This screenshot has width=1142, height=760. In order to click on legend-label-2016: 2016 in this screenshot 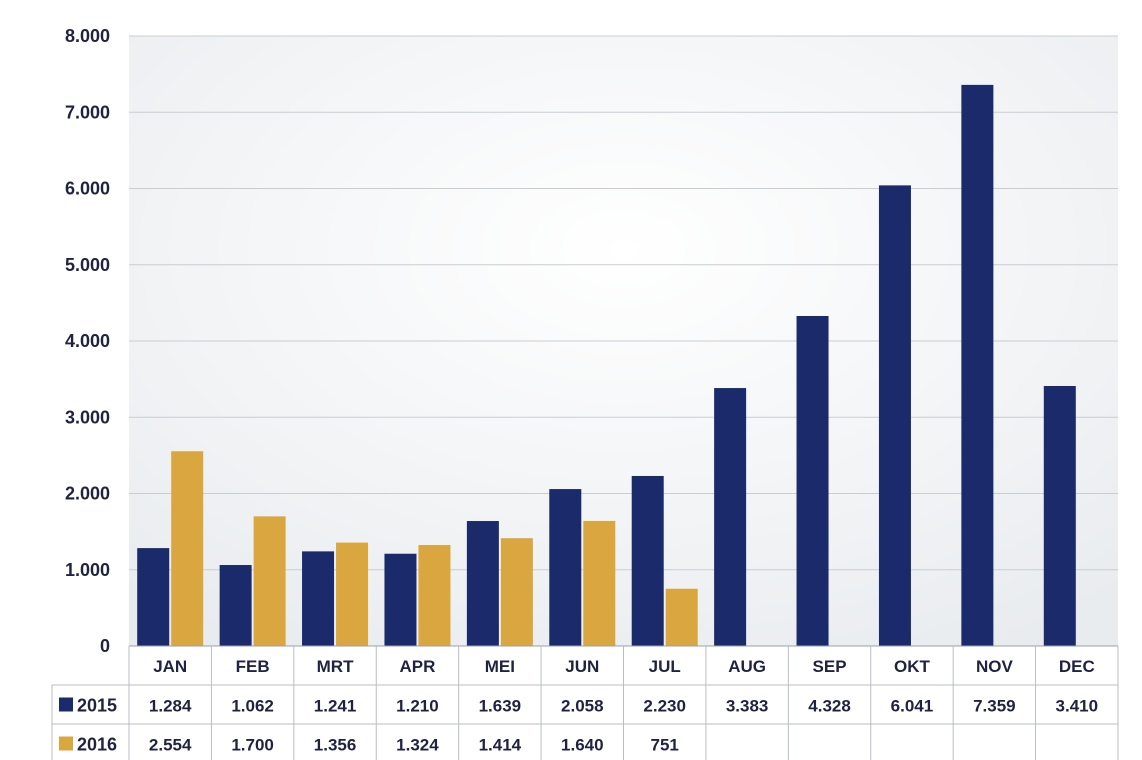, I will do `click(97, 745)`.